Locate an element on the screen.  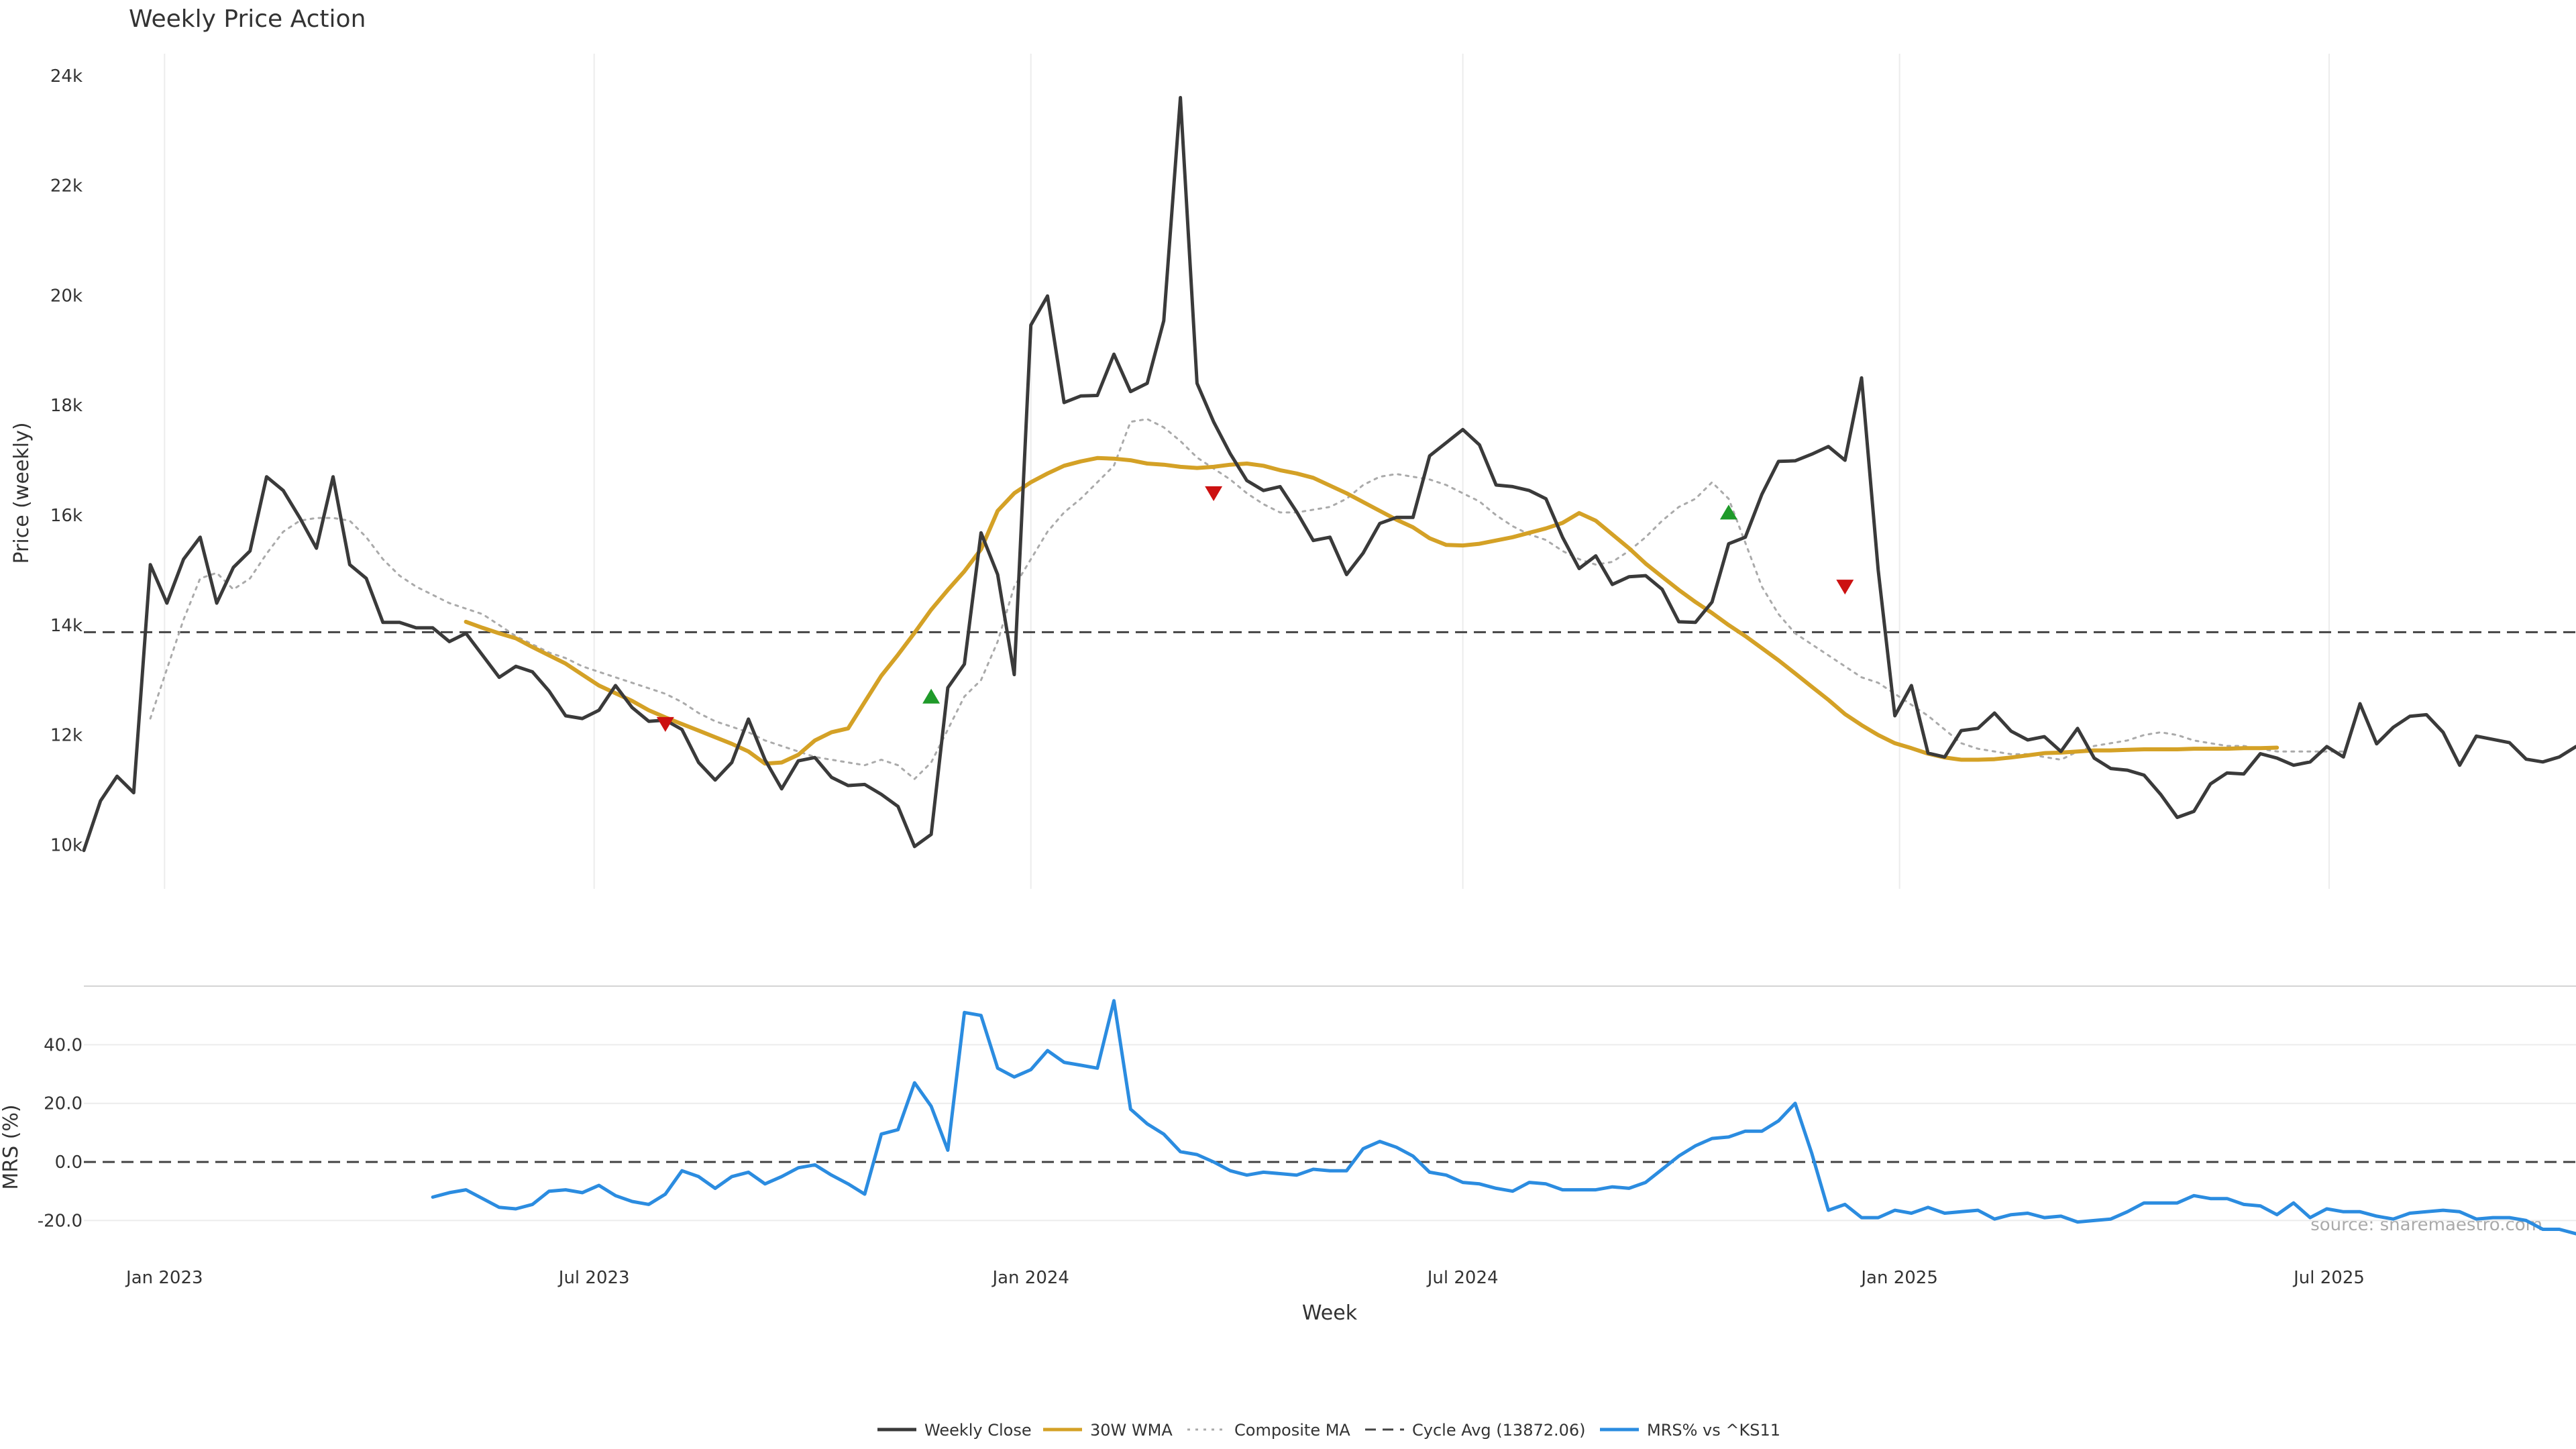
mrs-y-tick-label: 0.0 is located at coordinates (69, 1162).